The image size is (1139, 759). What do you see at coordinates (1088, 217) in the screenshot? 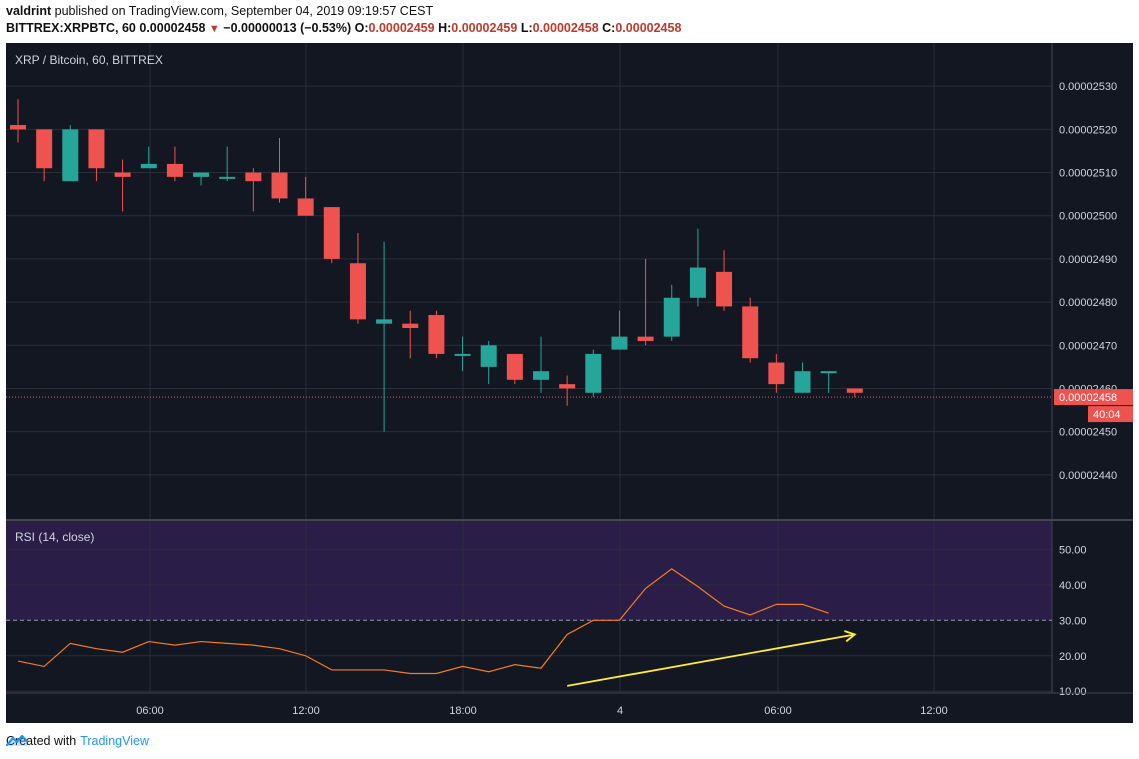
I see `price-tick-label: 0.00002500` at bounding box center [1088, 217].